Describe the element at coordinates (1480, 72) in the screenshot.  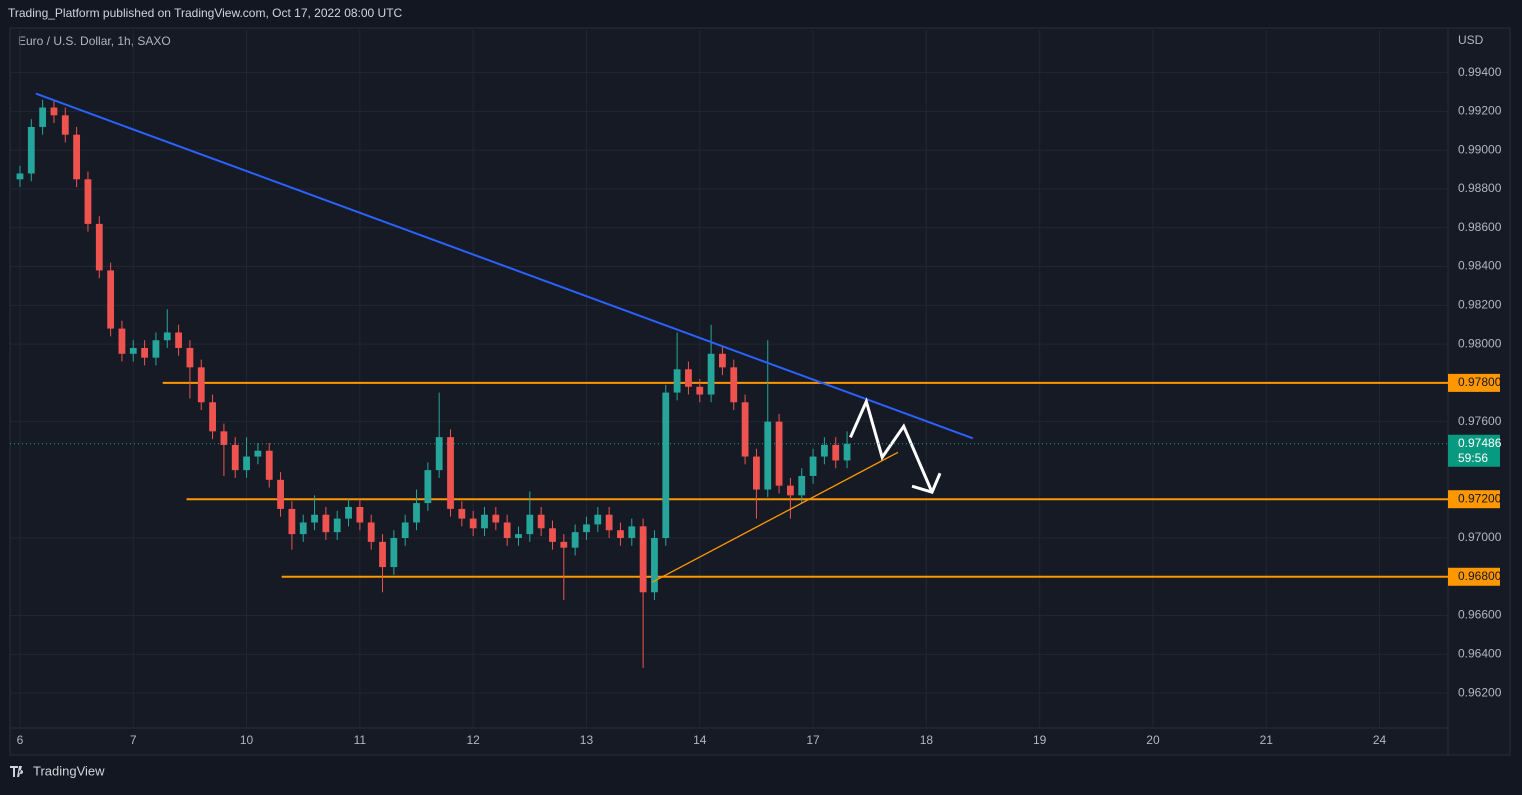
I see `y-tick-label: 0.99400` at that location.